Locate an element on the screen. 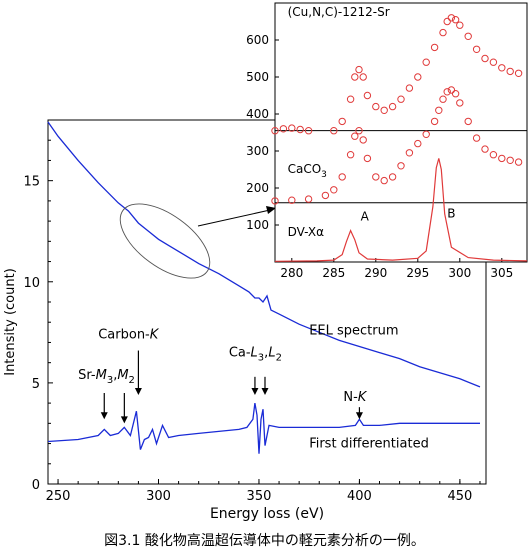 The image size is (529, 554). inset-y-tick-label: 100 is located at coordinates (257, 225).